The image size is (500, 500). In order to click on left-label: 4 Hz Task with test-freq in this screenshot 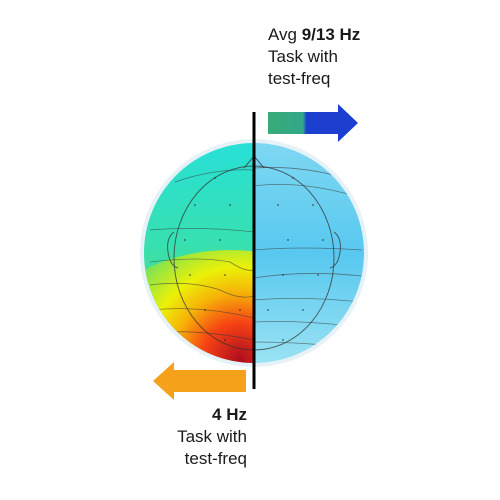, I will do `click(167, 437)`.